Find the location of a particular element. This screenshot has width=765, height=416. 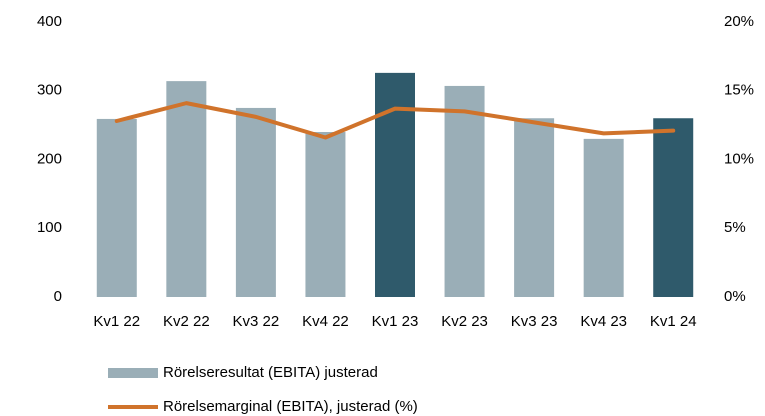

x-tick-label: Kv4 23 is located at coordinates (603, 321).